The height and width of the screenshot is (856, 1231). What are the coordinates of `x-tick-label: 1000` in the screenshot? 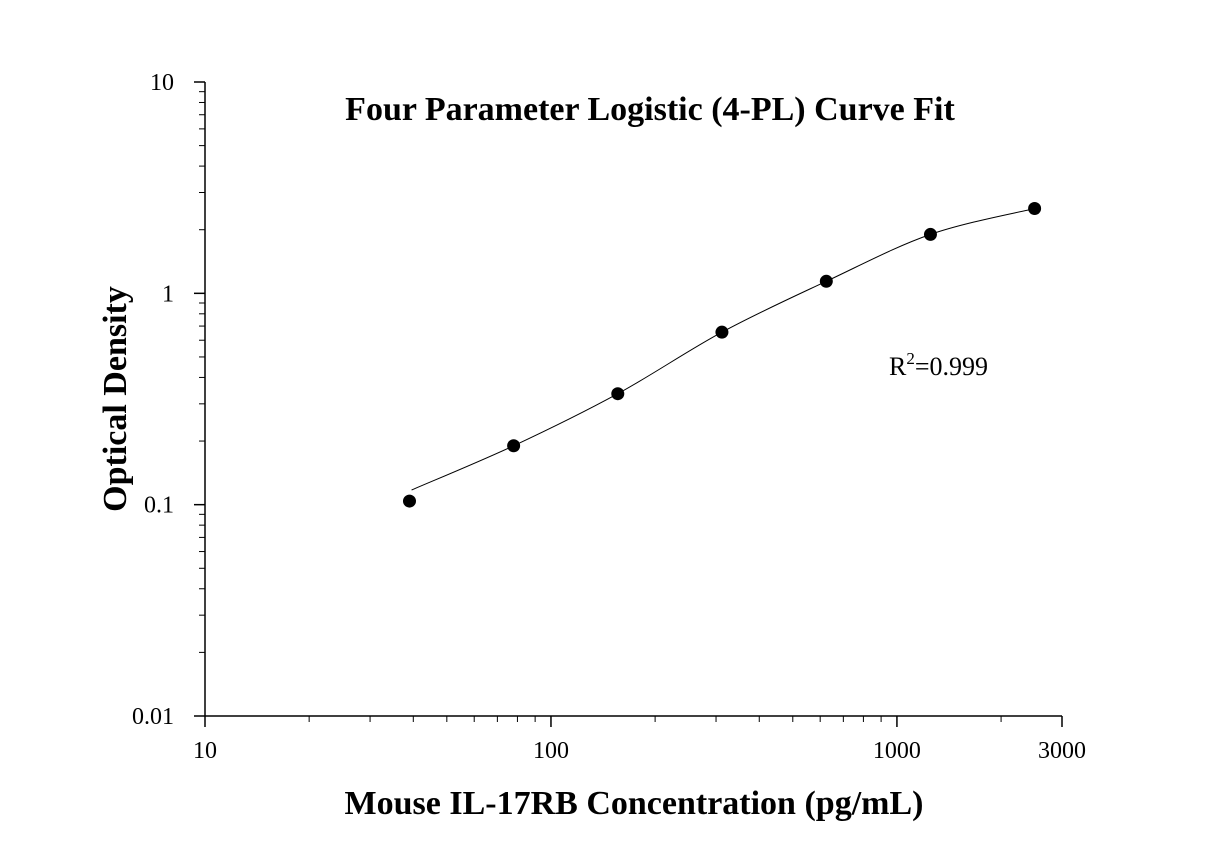 It's located at (897, 751).